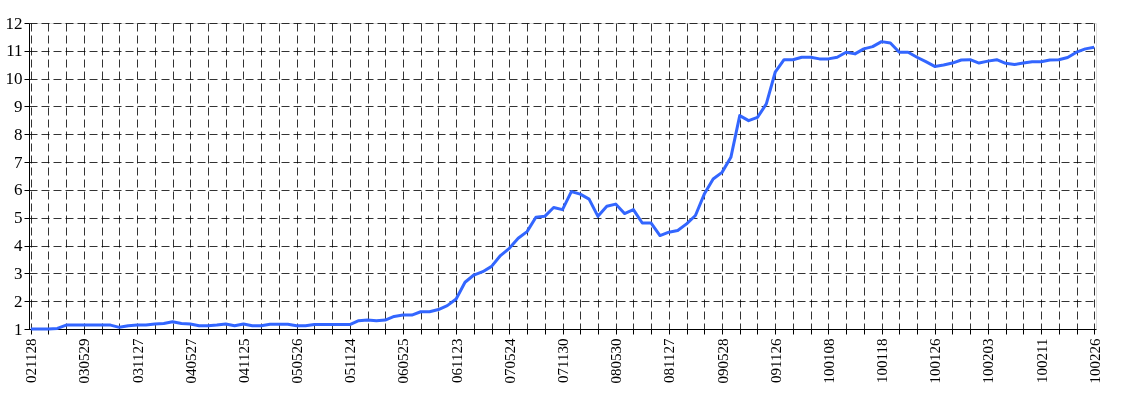 This screenshot has width=1136, height=419. Describe the element at coordinates (18, 301) in the screenshot. I see `y-tick-label: 2` at that location.